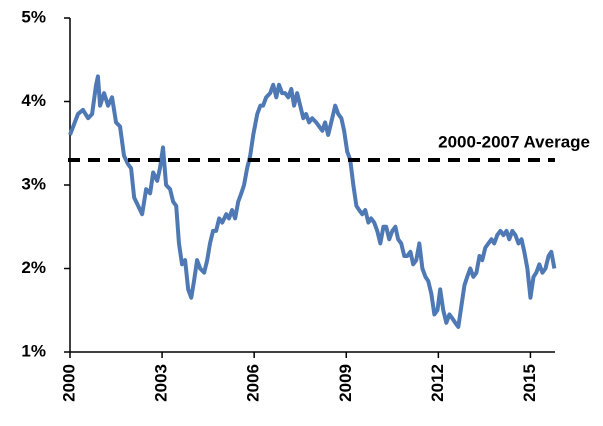 The width and height of the screenshot is (603, 426). What do you see at coordinates (345, 383) in the screenshot?
I see `x-tick-label: 2009` at bounding box center [345, 383].